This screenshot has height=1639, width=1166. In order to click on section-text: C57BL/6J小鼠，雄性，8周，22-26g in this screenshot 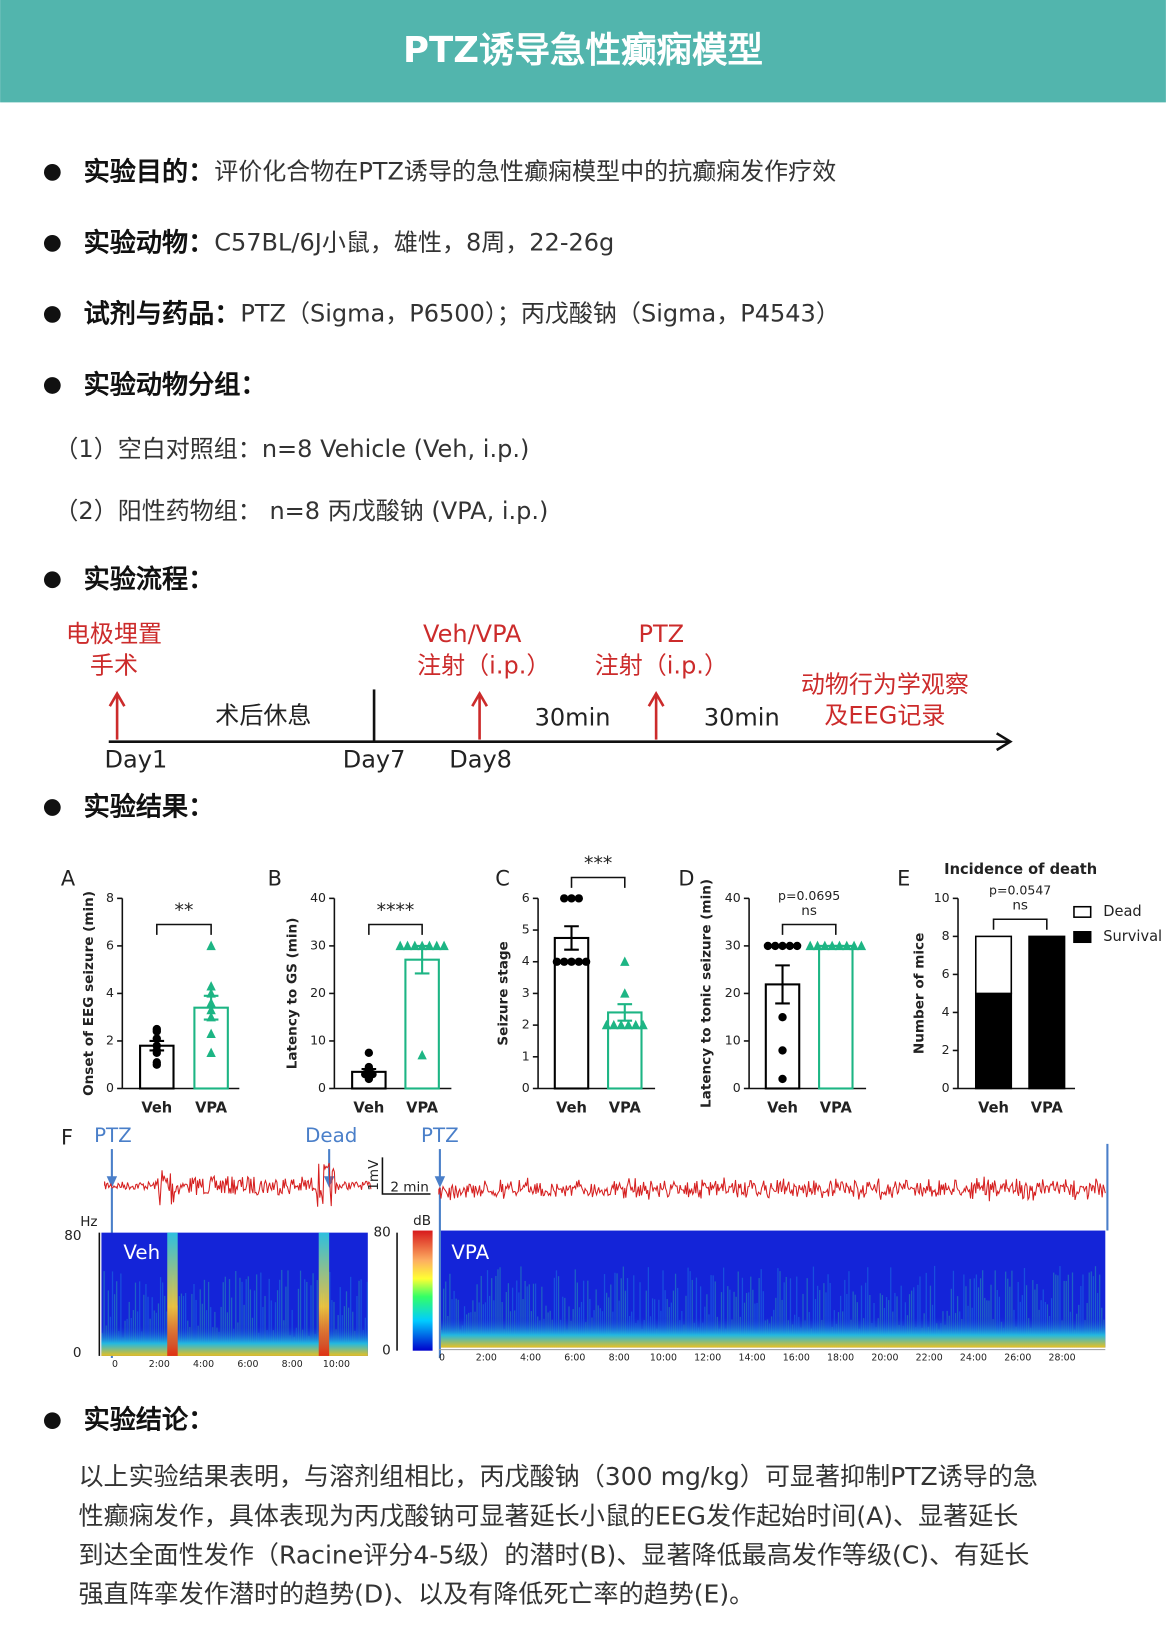, I will do `click(414, 242)`.